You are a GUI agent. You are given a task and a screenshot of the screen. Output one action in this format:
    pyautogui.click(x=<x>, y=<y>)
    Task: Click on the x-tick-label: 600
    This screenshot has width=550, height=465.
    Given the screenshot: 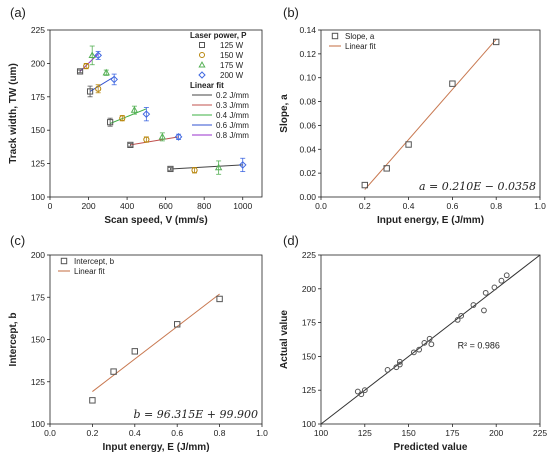 What is the action you would take?
    pyautogui.click(x=166, y=206)
    